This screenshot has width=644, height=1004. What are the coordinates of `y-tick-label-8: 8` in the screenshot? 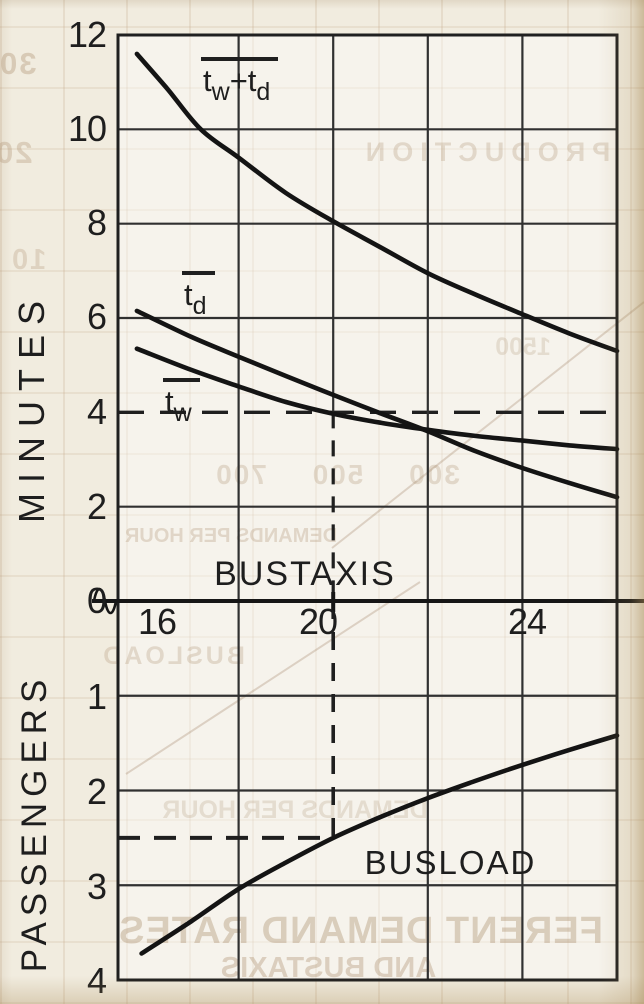 It's located at (96, 222).